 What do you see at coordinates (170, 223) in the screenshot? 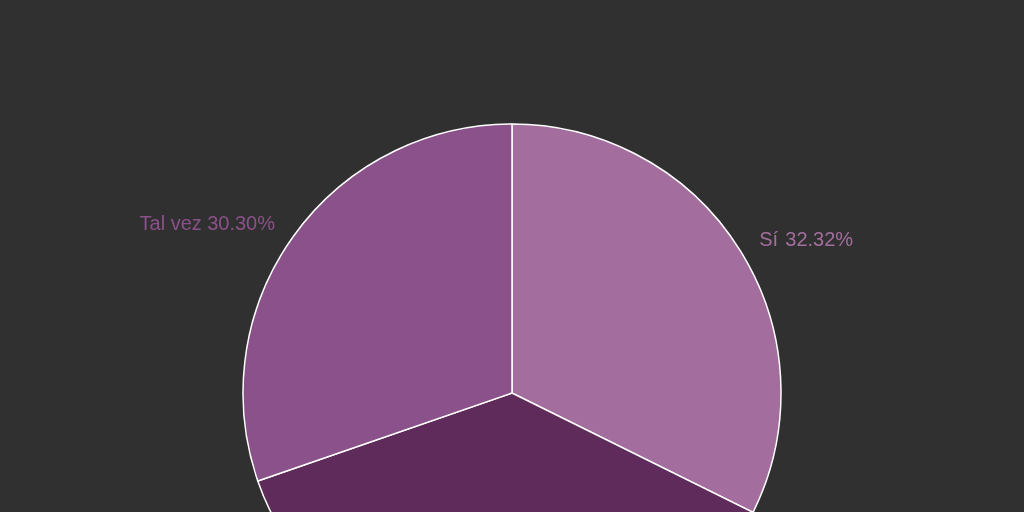
I see `slice-label: Tal vez` at bounding box center [170, 223].